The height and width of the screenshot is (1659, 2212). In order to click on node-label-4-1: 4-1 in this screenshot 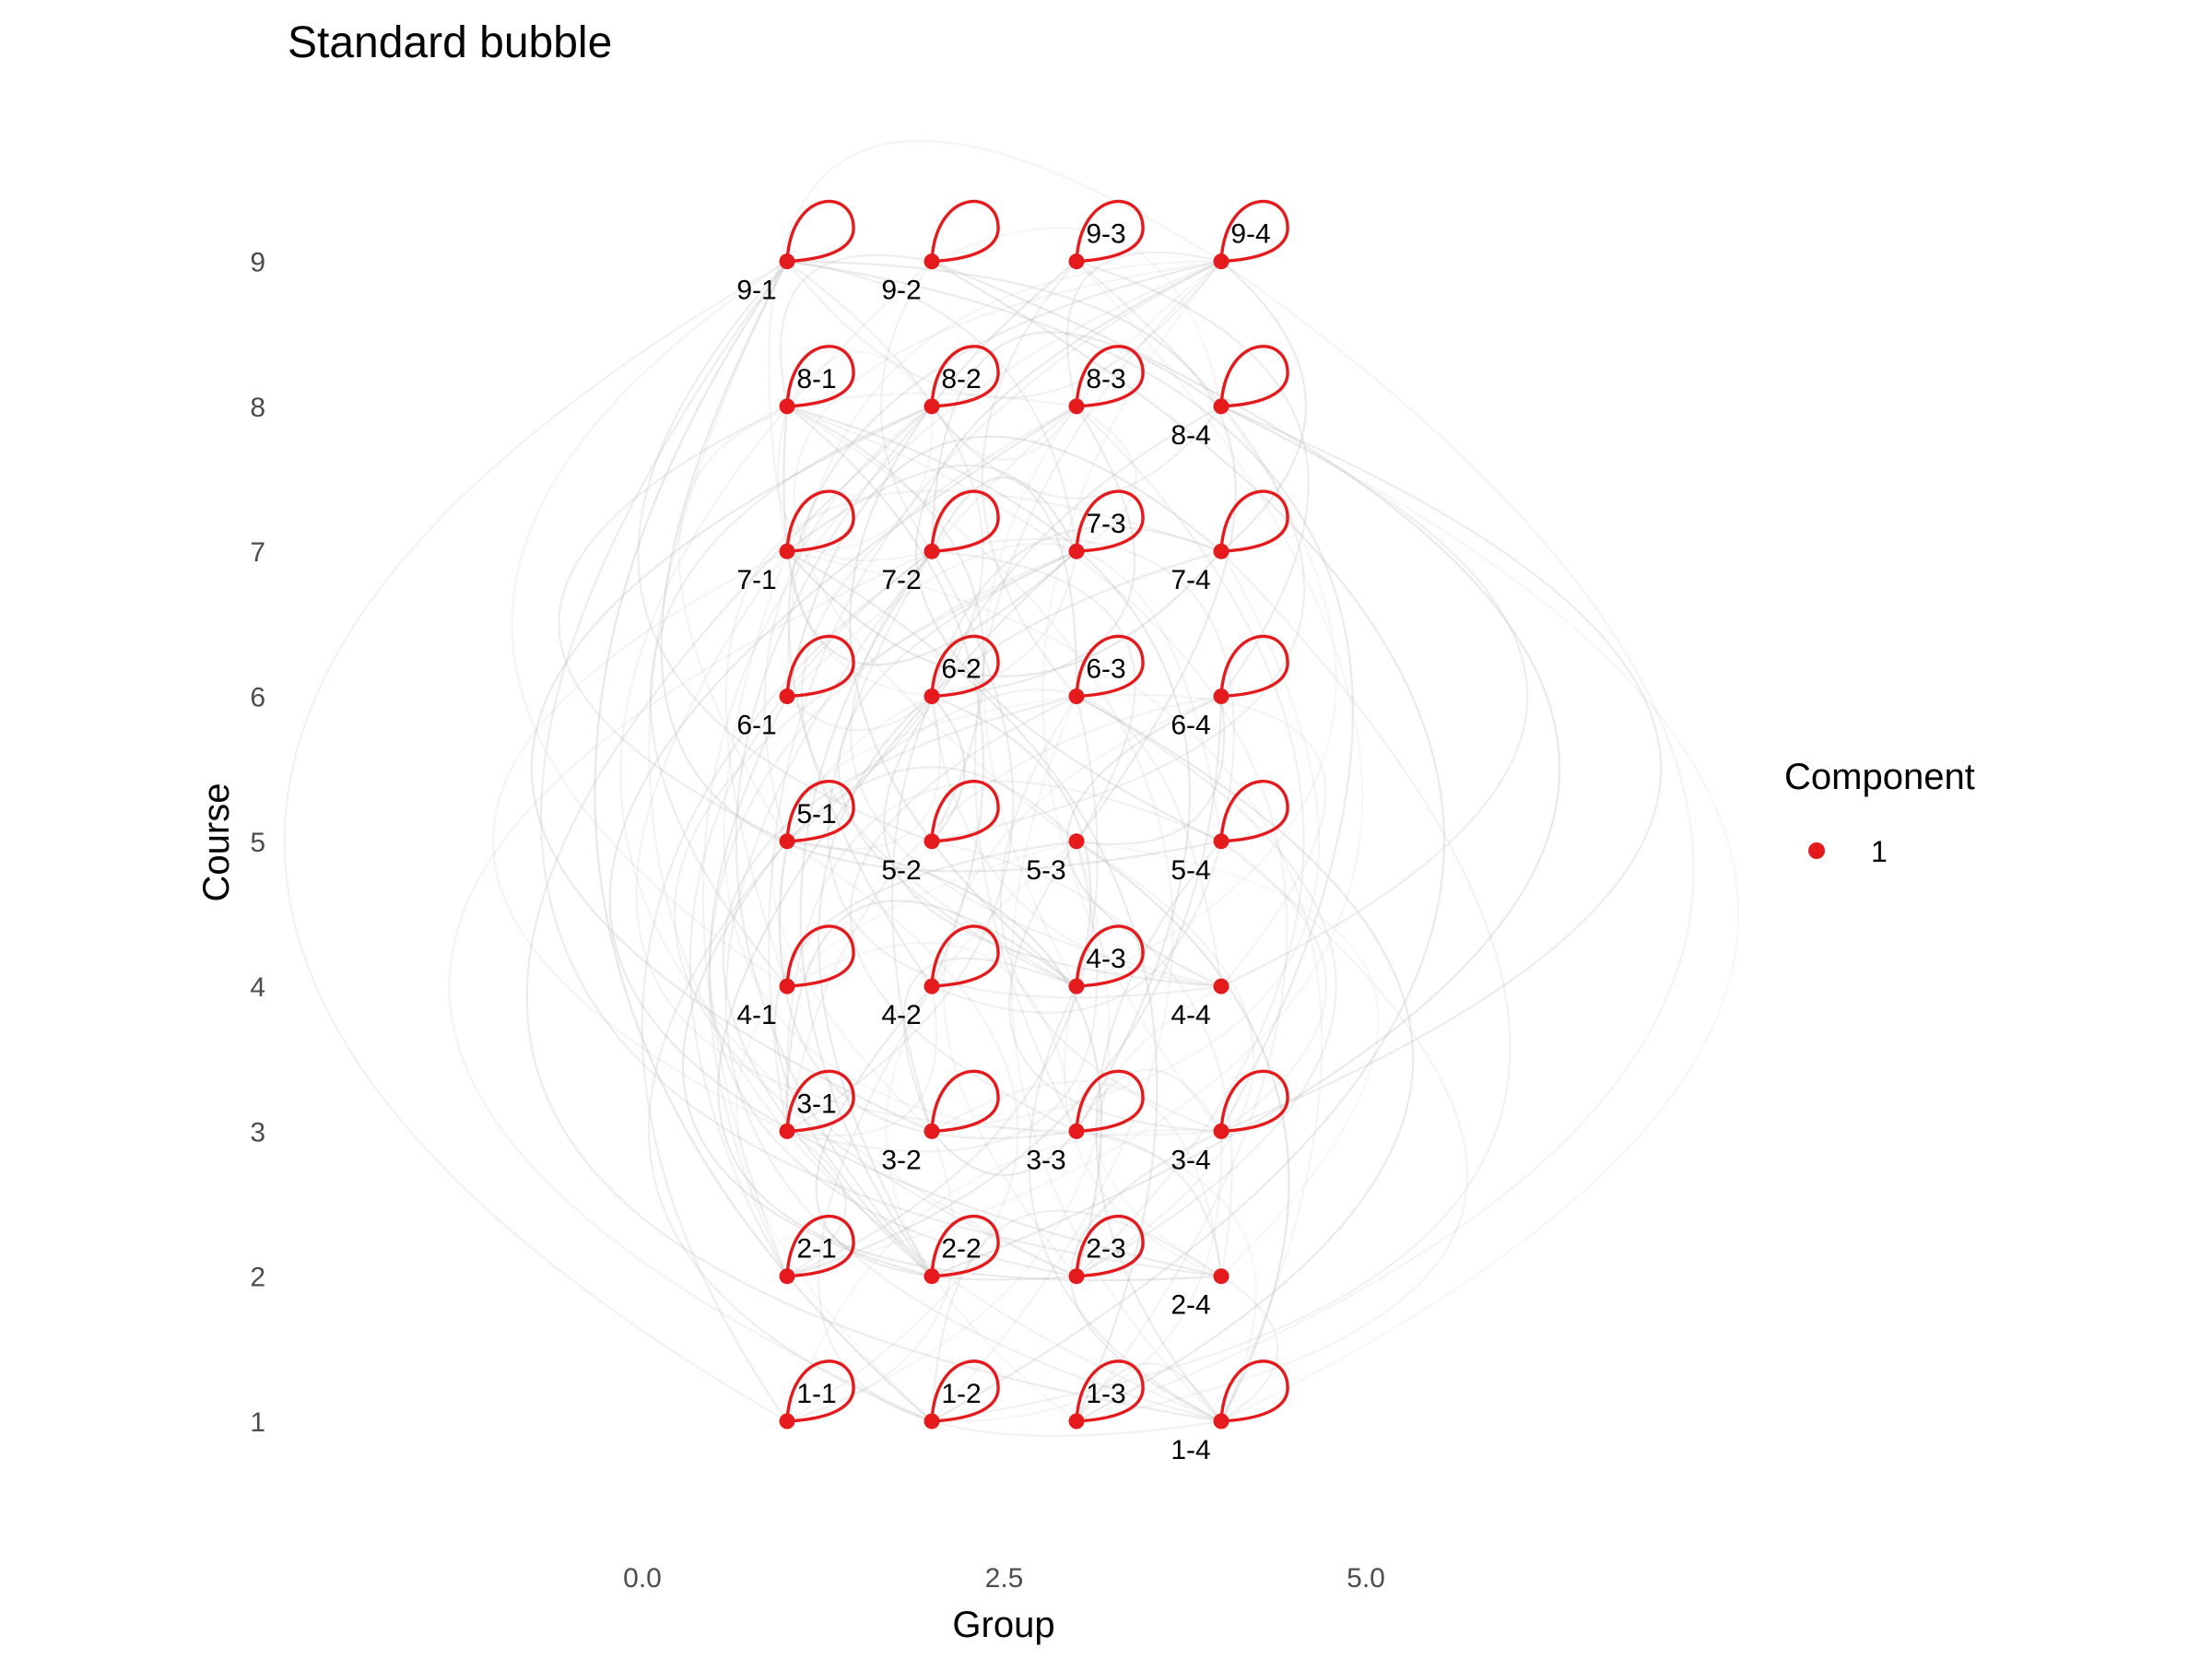, I will do `click(756, 1015)`.